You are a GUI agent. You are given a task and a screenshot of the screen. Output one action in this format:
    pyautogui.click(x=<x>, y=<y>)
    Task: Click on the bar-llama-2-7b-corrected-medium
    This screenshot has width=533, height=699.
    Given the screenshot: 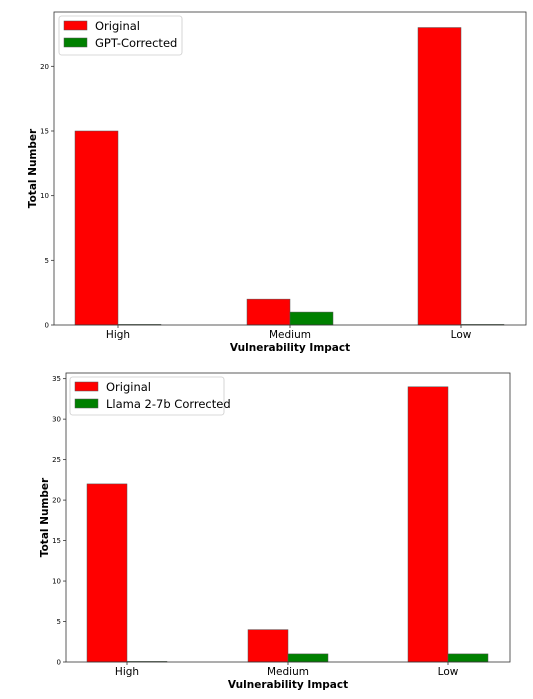 What is the action you would take?
    pyautogui.click(x=308, y=658)
    